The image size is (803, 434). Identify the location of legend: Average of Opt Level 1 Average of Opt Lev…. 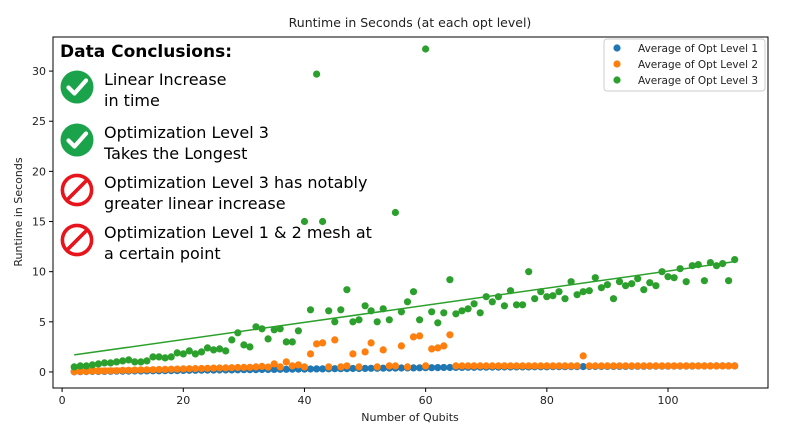
(684, 65).